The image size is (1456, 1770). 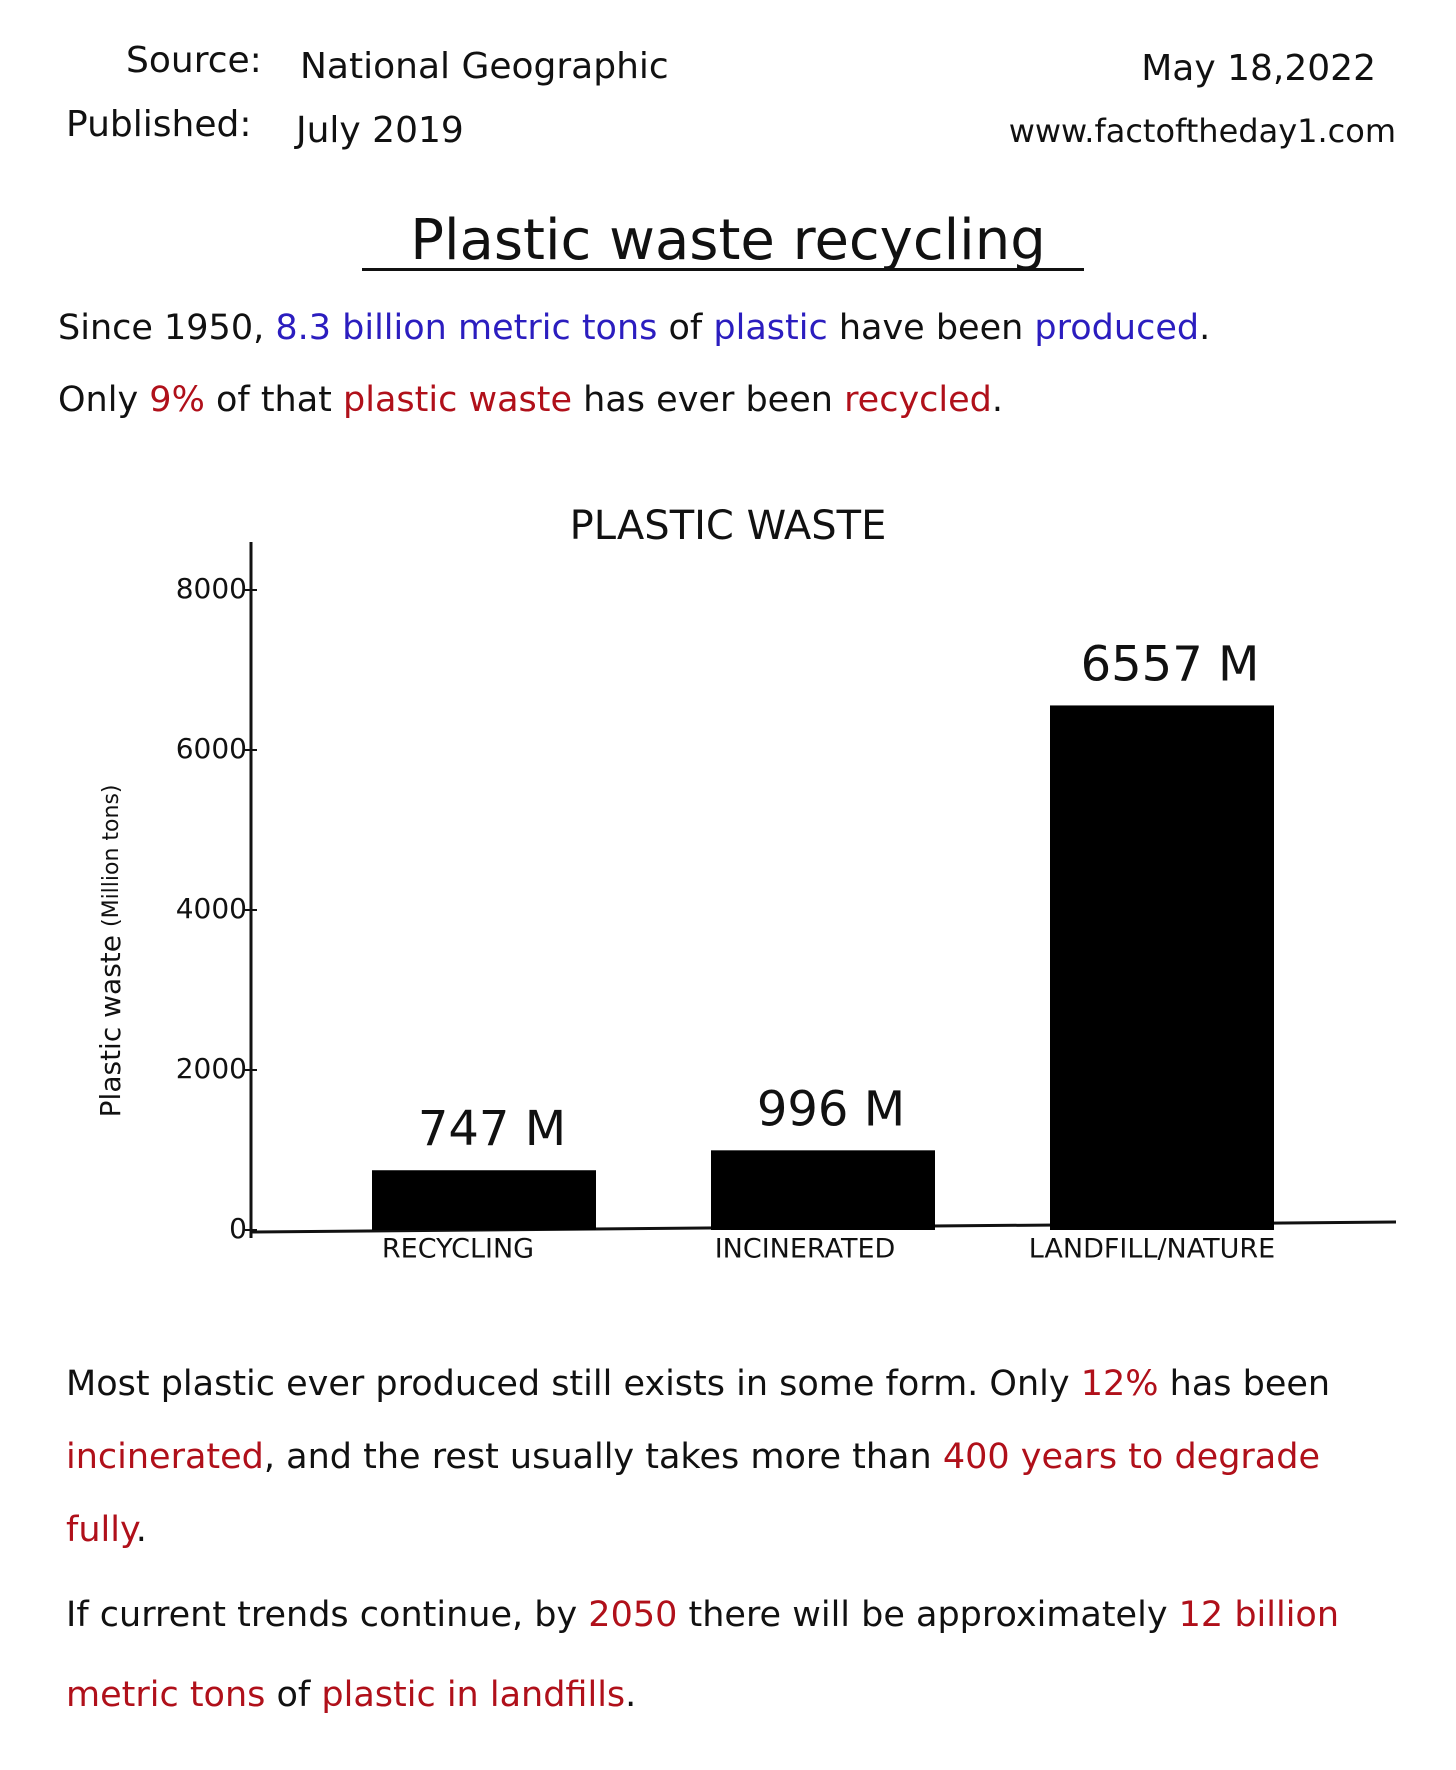 What do you see at coordinates (327, 1615) in the screenshot?
I see `text-segment: If current trends continue, by` at bounding box center [327, 1615].